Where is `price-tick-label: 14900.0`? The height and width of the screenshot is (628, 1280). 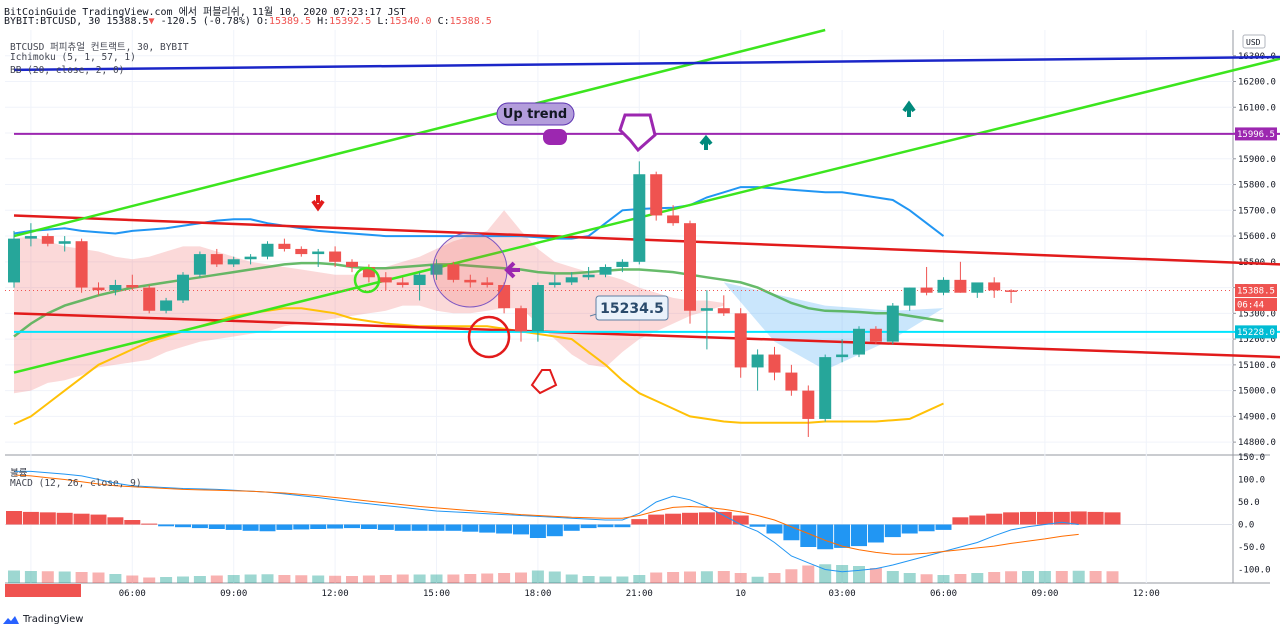 price-tick-label: 14900.0 is located at coordinates (1257, 417).